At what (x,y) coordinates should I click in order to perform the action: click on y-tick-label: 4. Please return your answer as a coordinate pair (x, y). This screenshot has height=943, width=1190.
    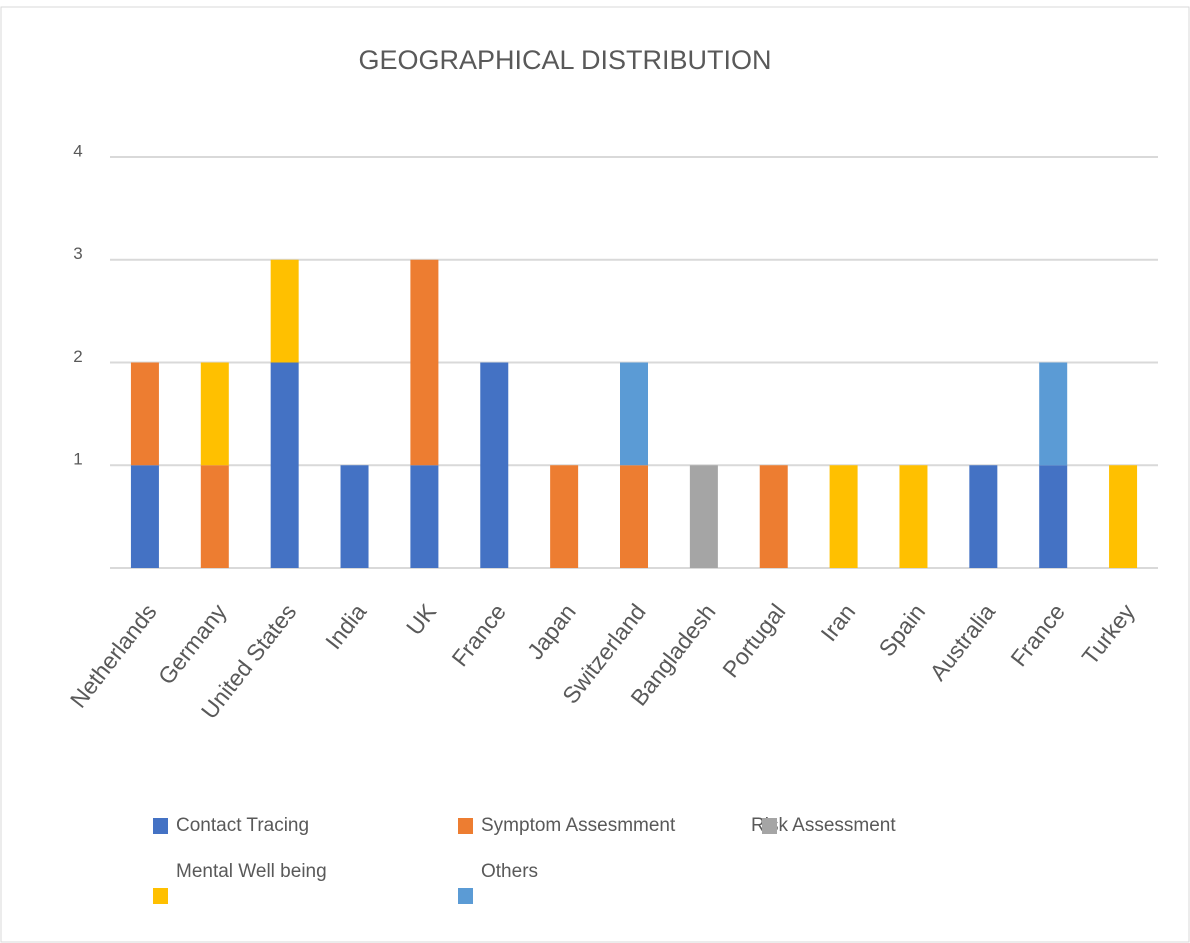
    Looking at the image, I should click on (77, 150).